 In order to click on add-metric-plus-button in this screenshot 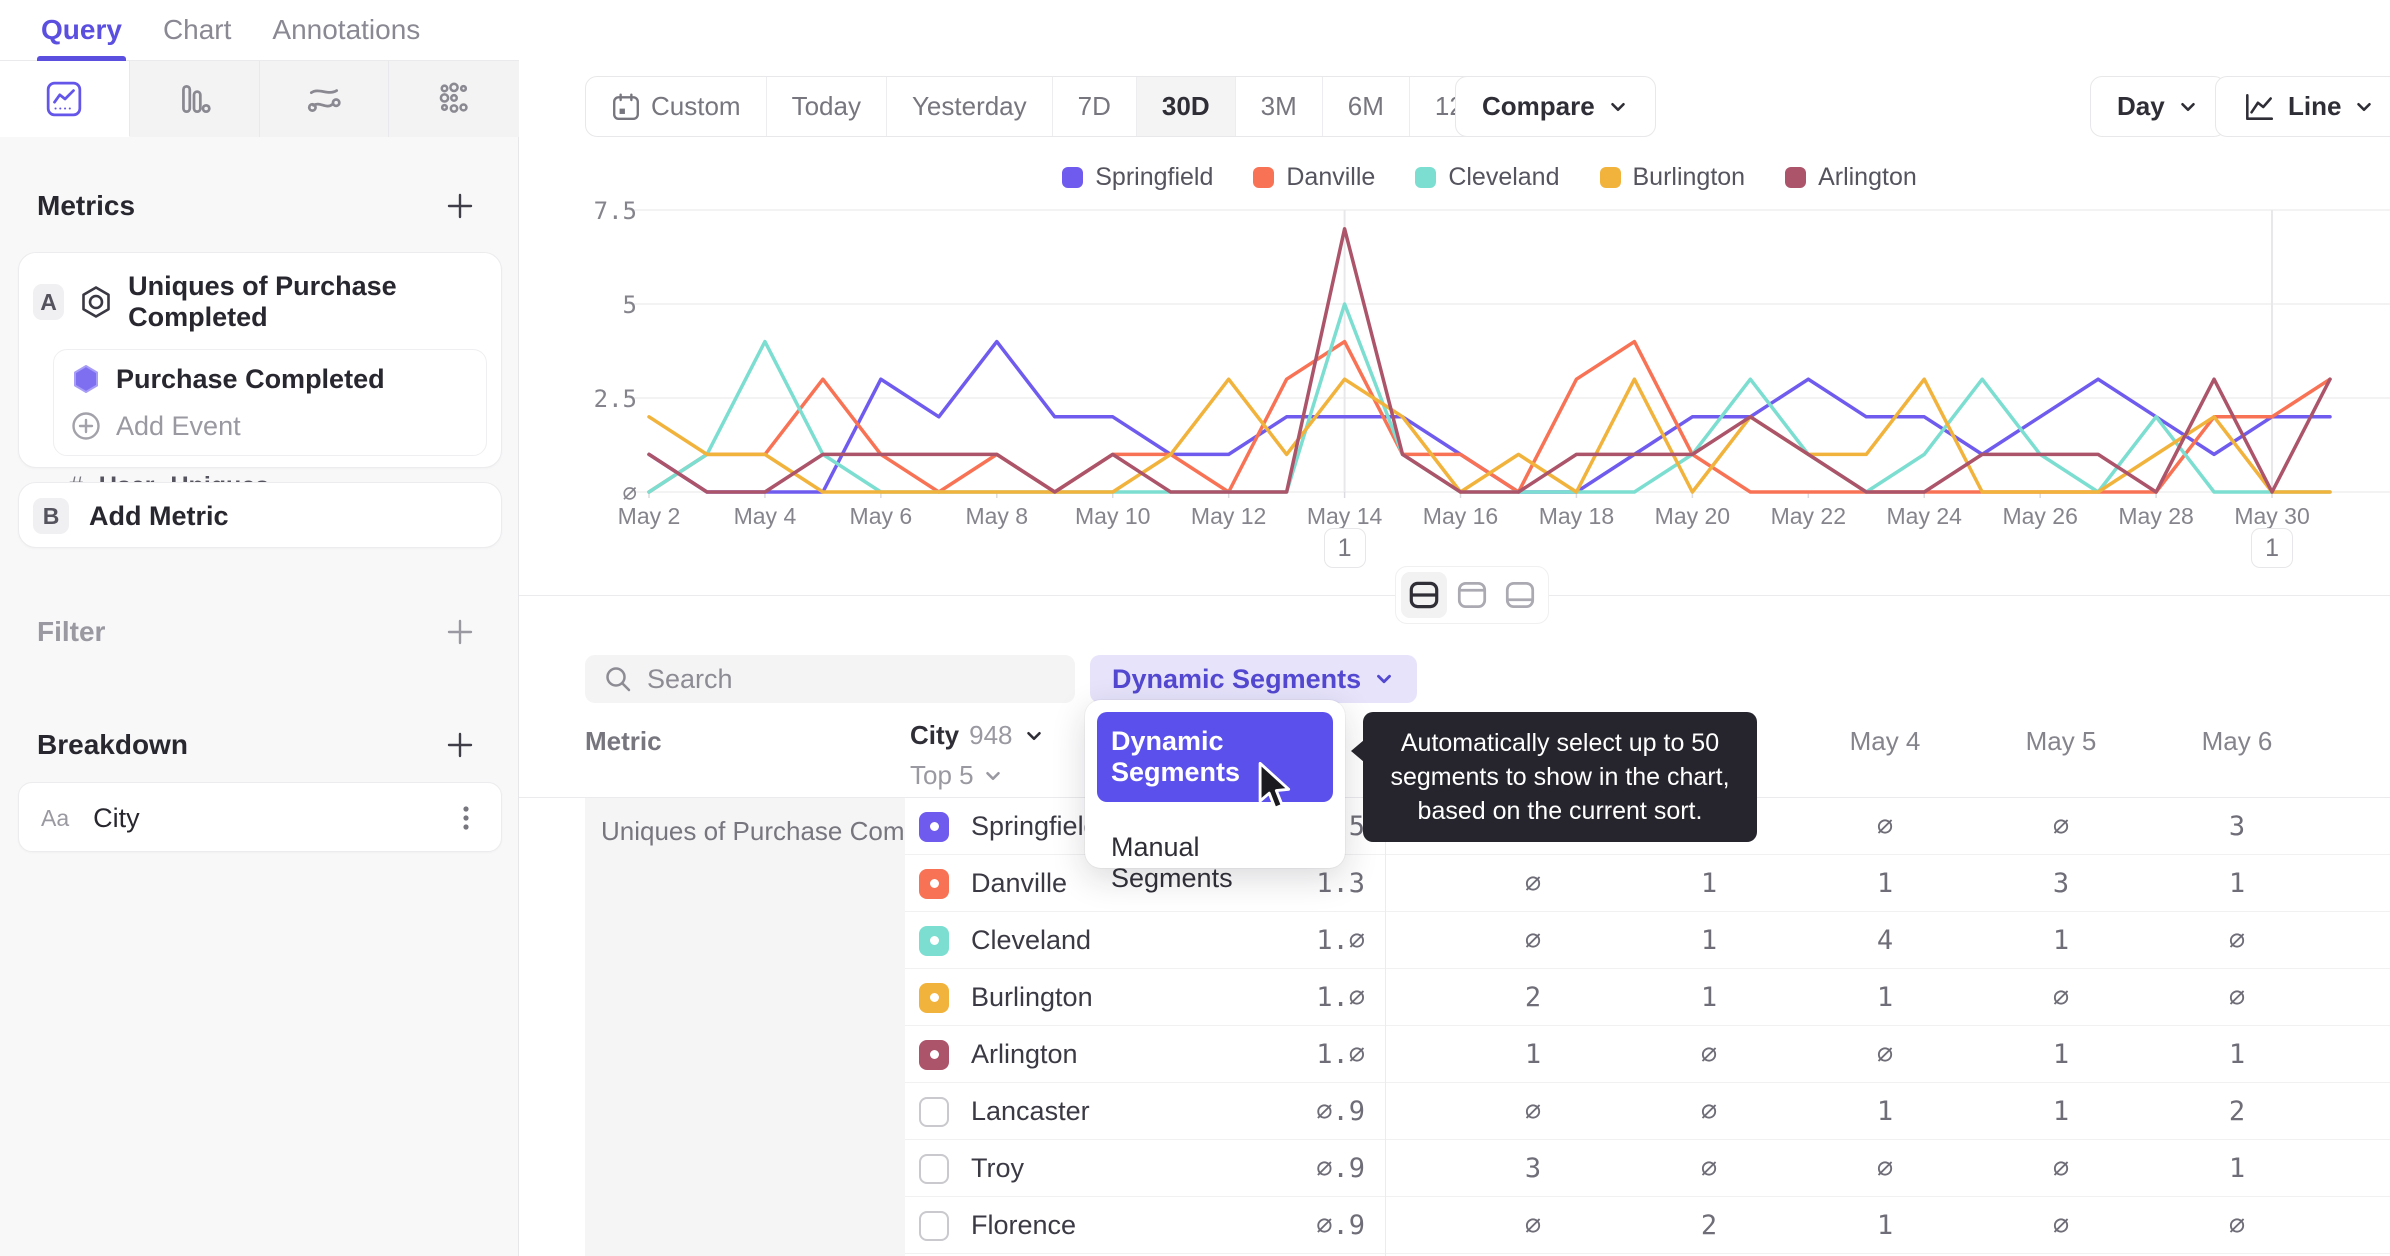, I will do `click(460, 206)`.